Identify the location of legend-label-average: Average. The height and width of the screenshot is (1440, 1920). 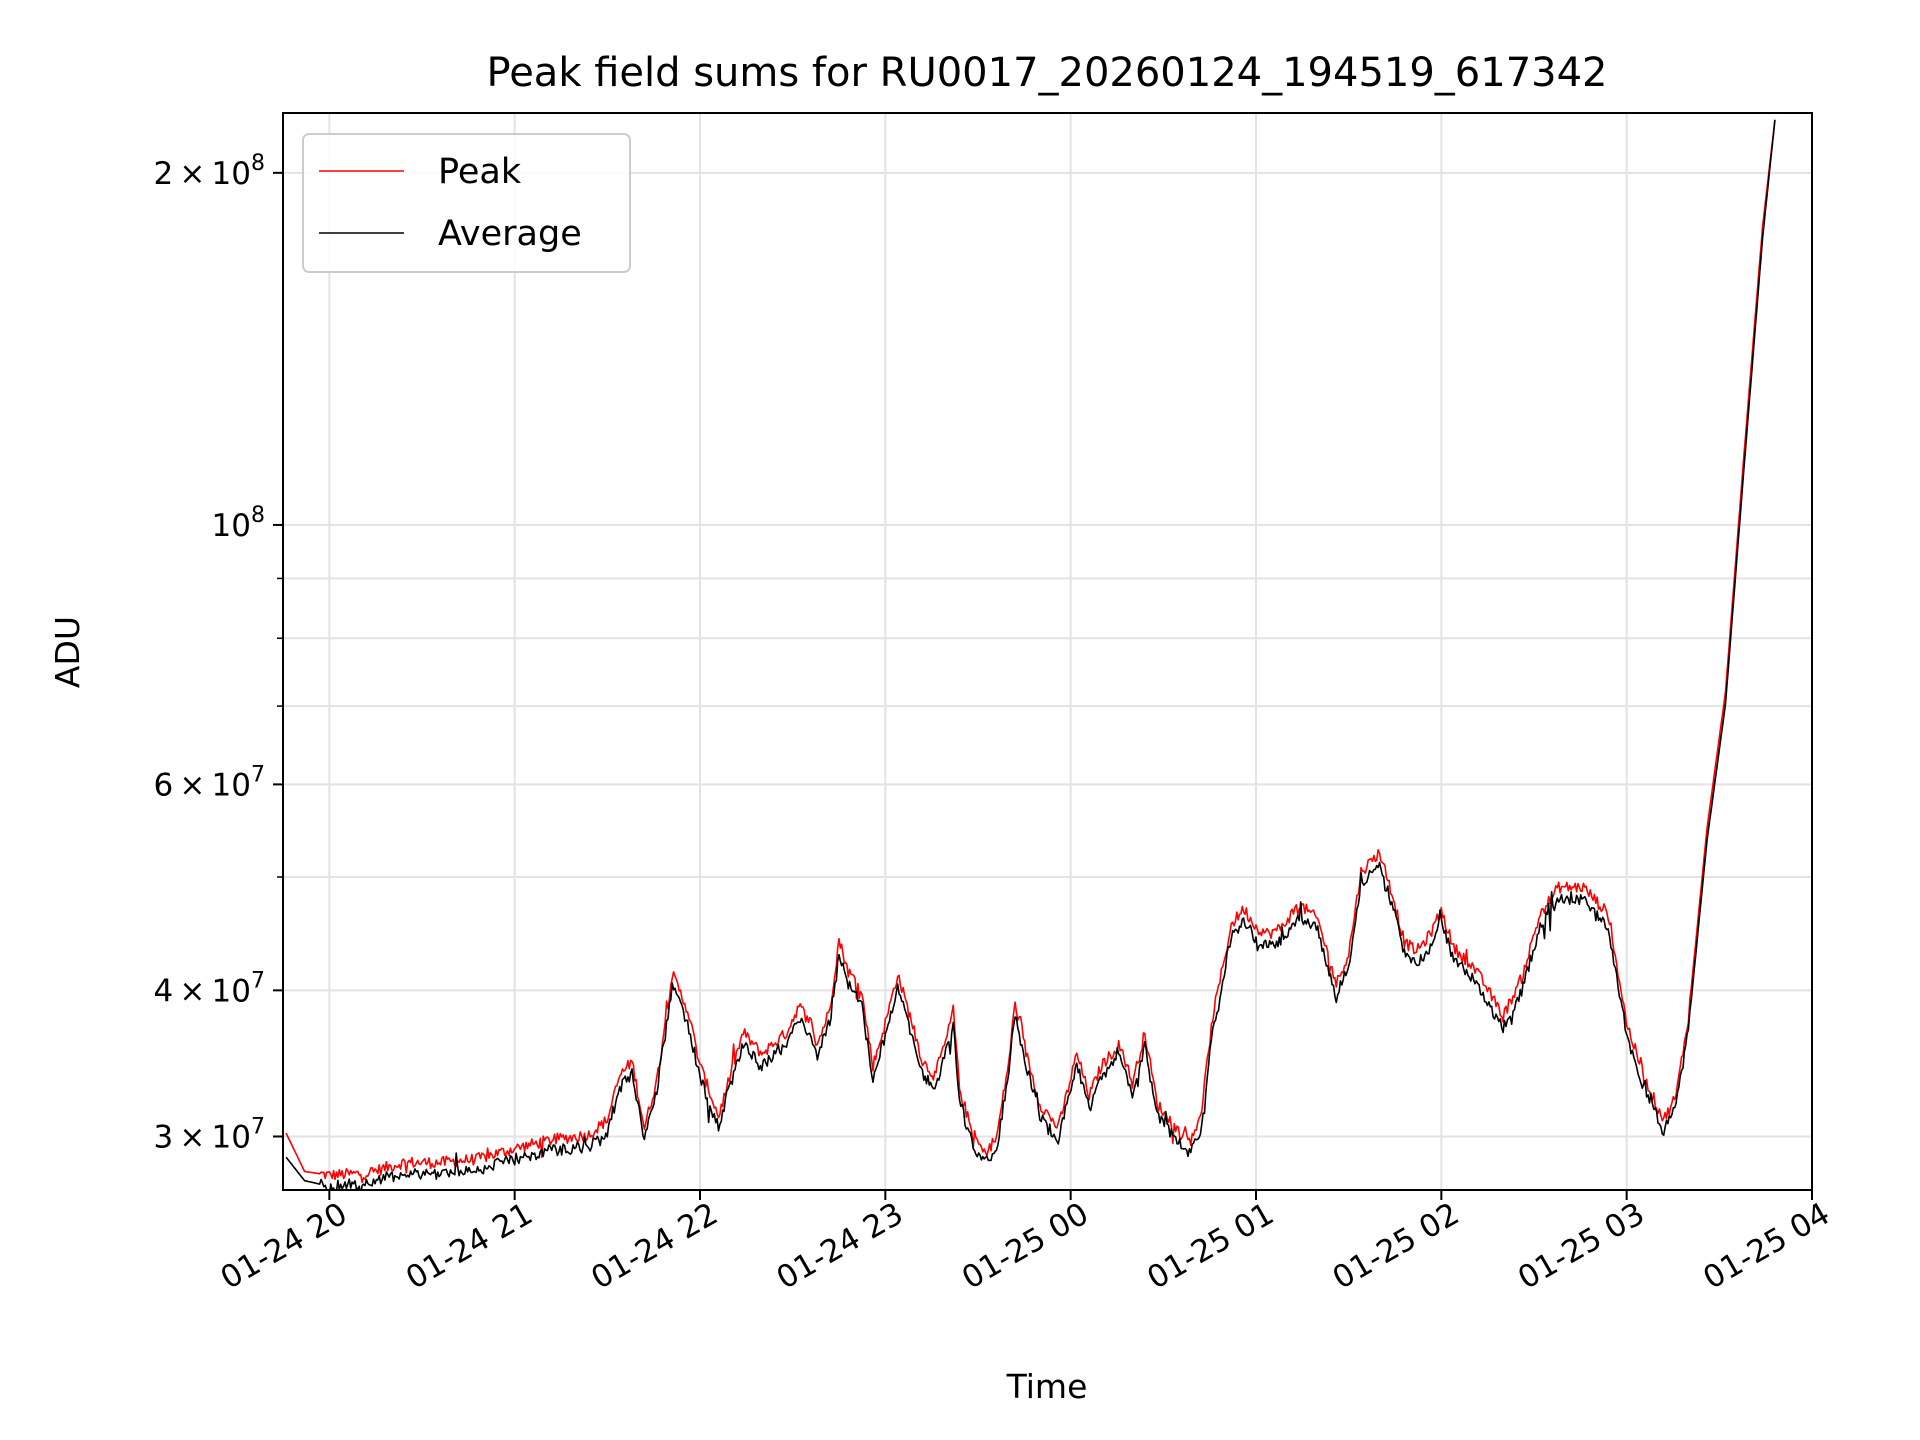
(510, 234).